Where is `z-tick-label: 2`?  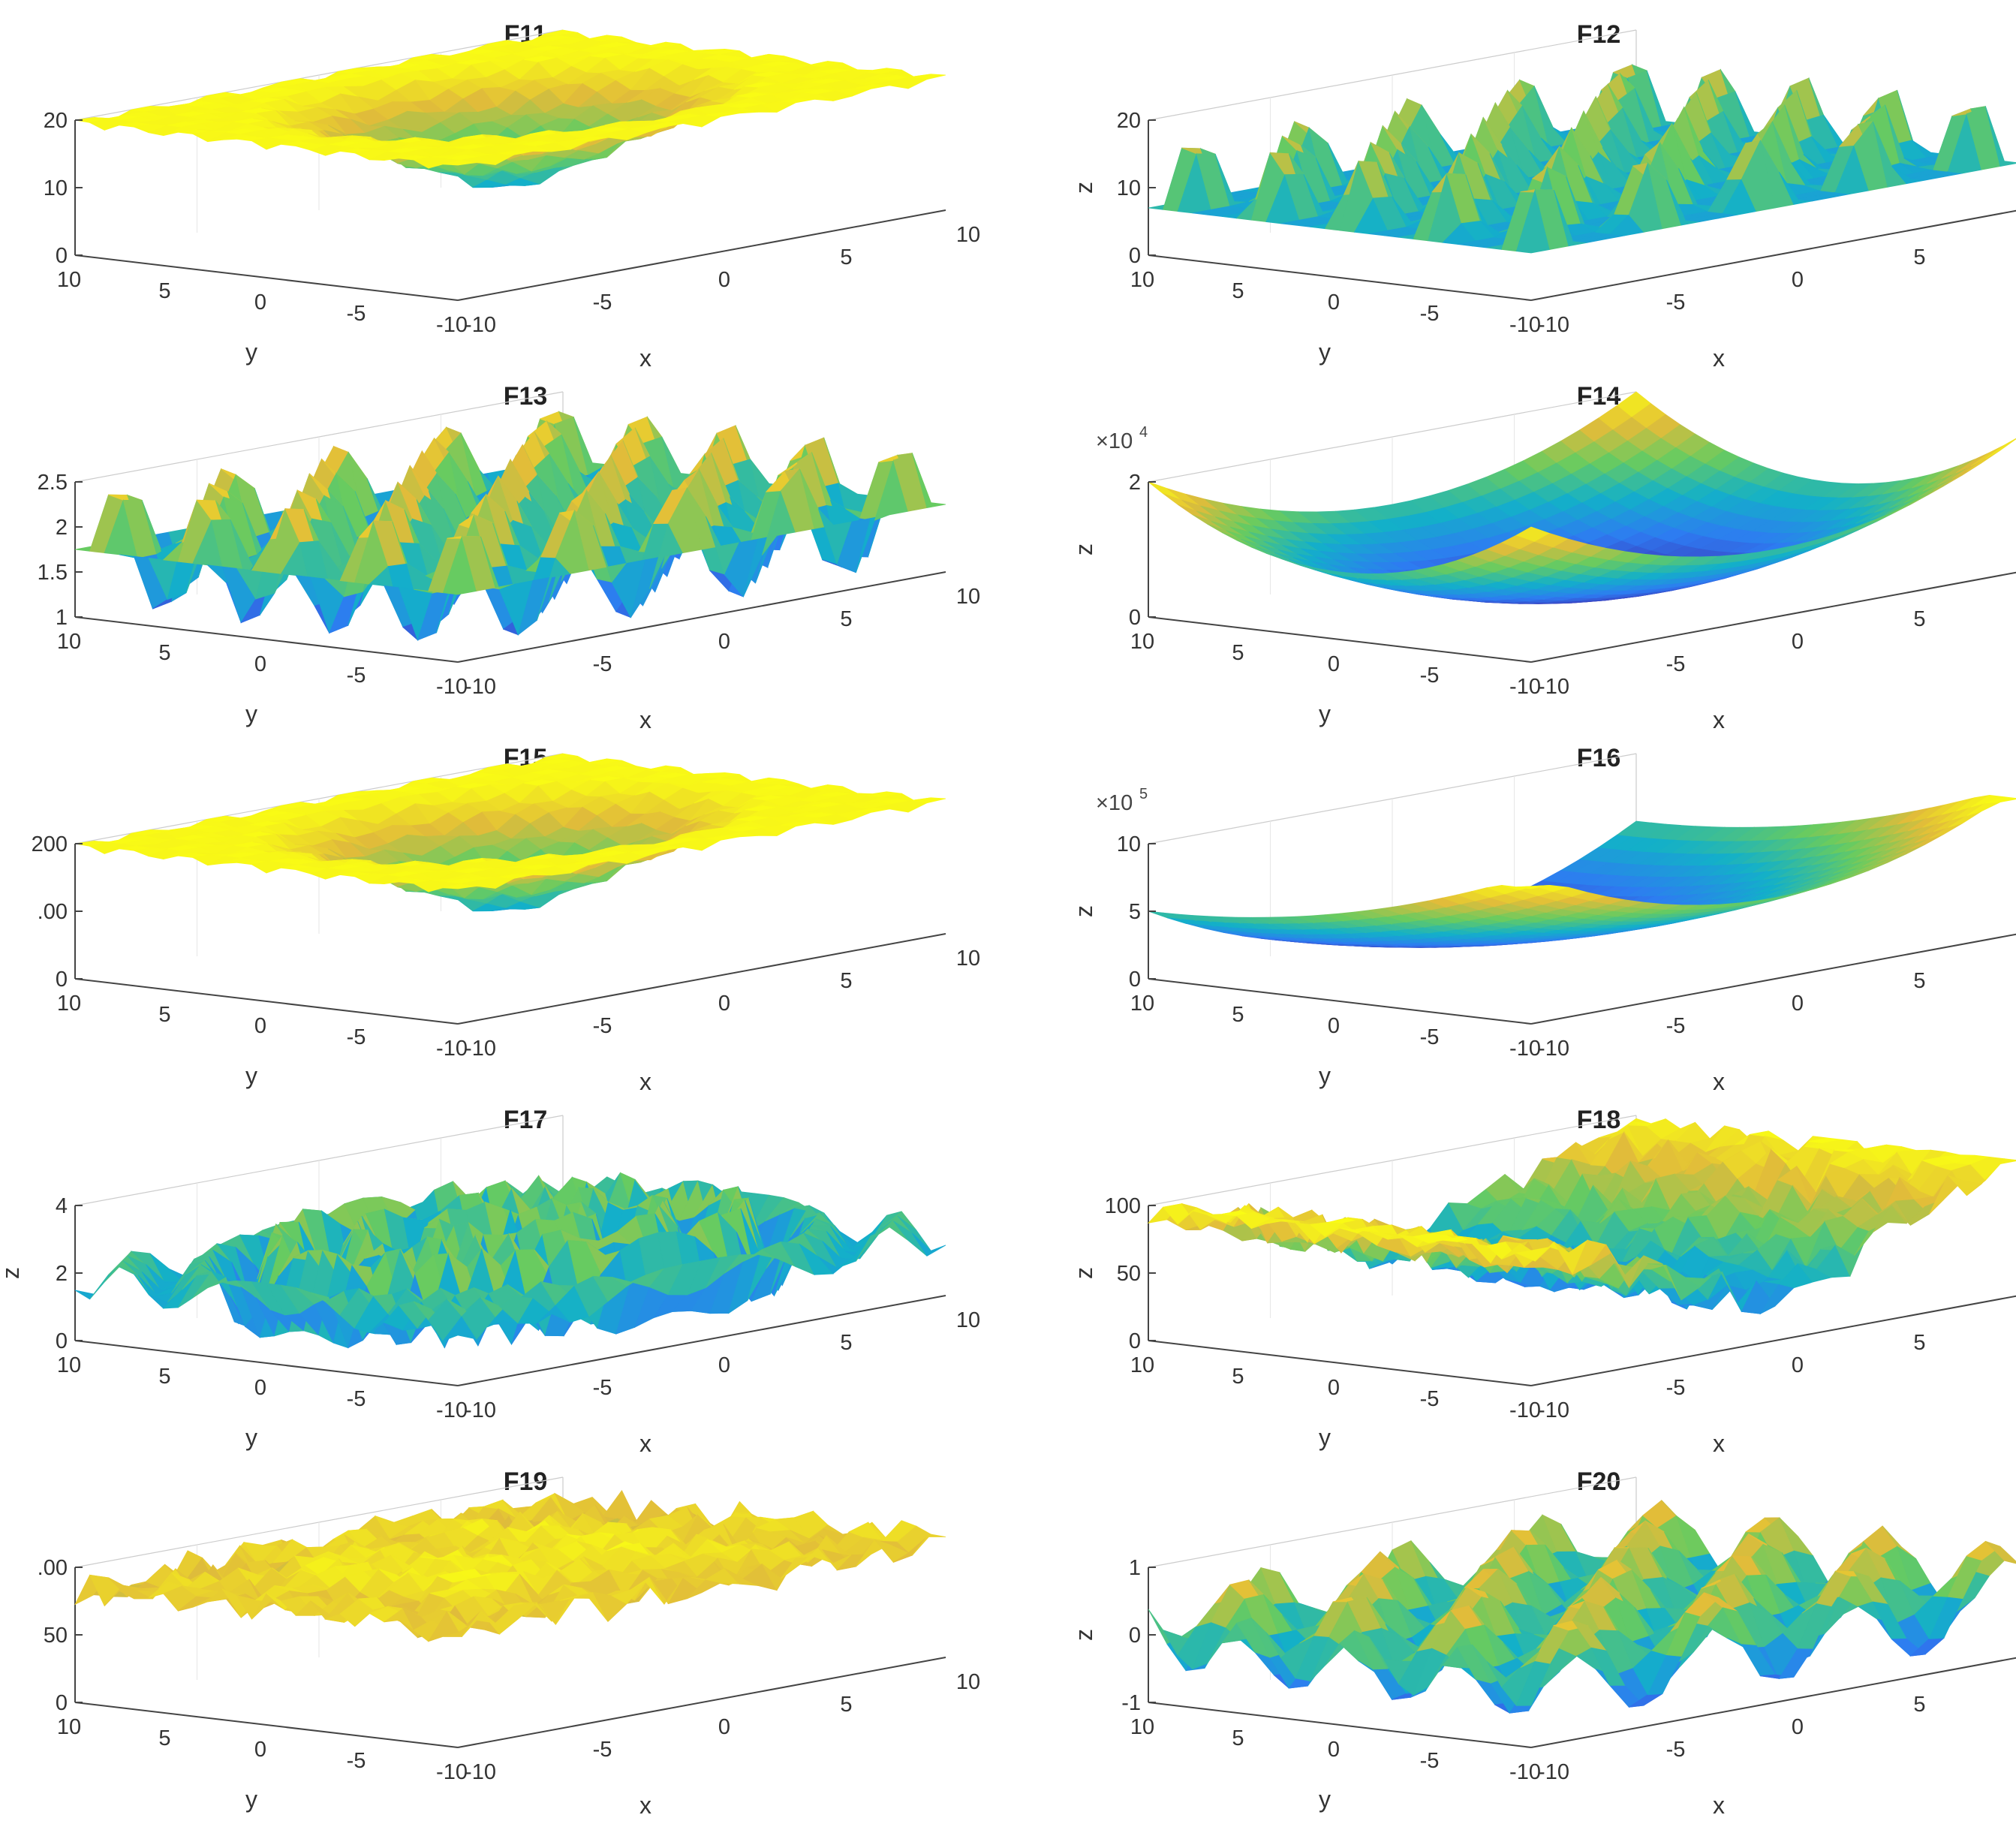
z-tick-label: 2 is located at coordinates (62, 528).